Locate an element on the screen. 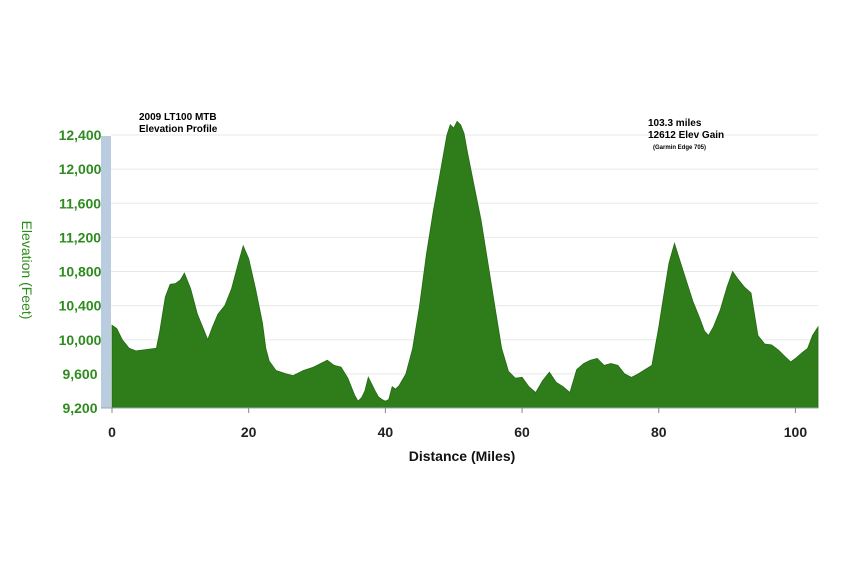 The width and height of the screenshot is (848, 570). y-axis-band is located at coordinates (106, 272).